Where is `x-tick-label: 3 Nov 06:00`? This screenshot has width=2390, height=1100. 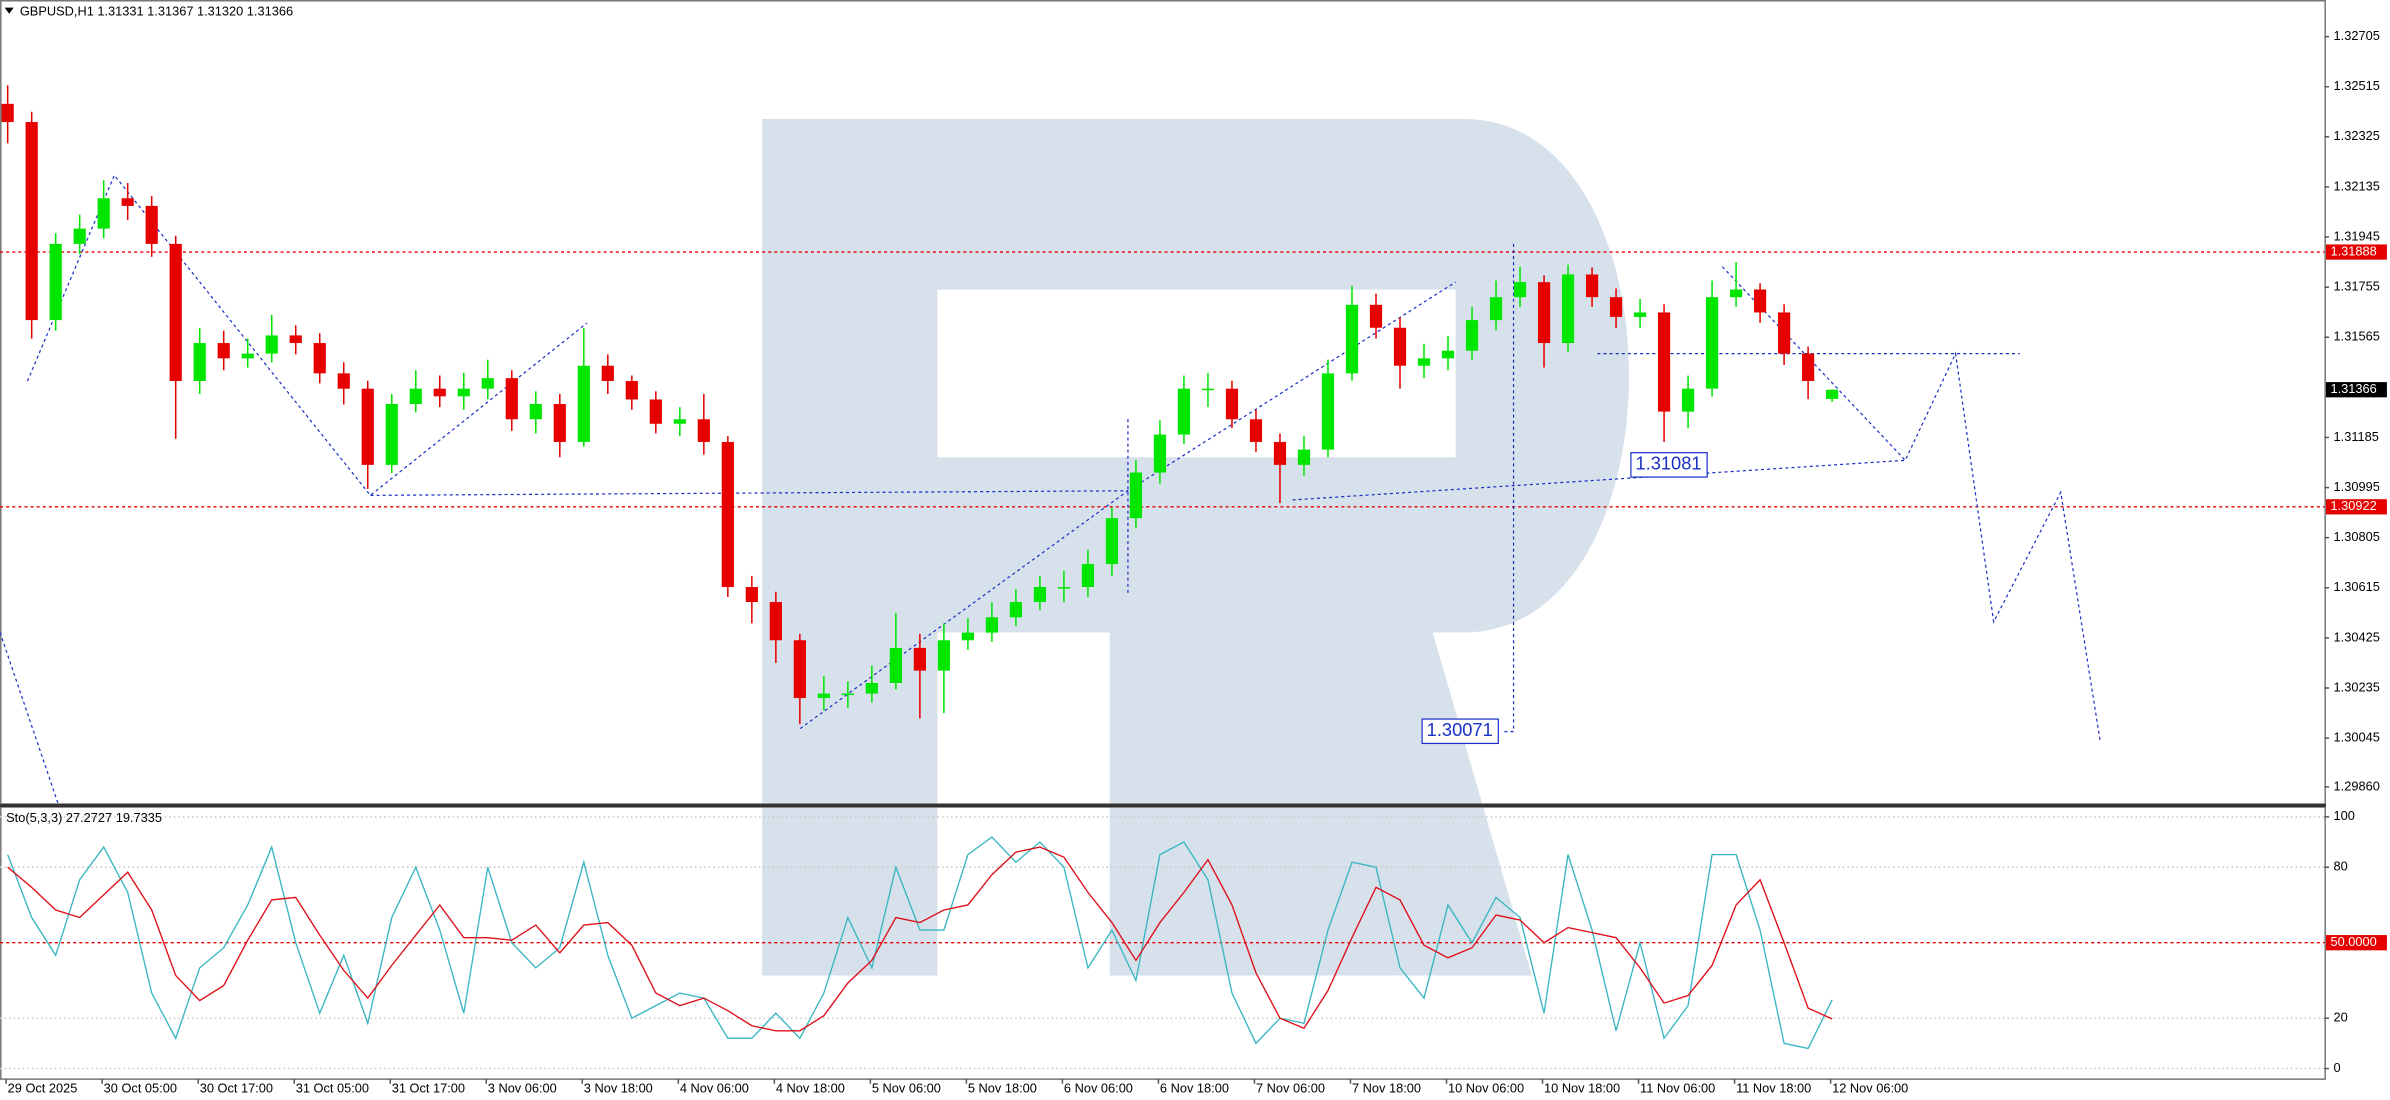 x-tick-label: 3 Nov 06:00 is located at coordinates (522, 1087).